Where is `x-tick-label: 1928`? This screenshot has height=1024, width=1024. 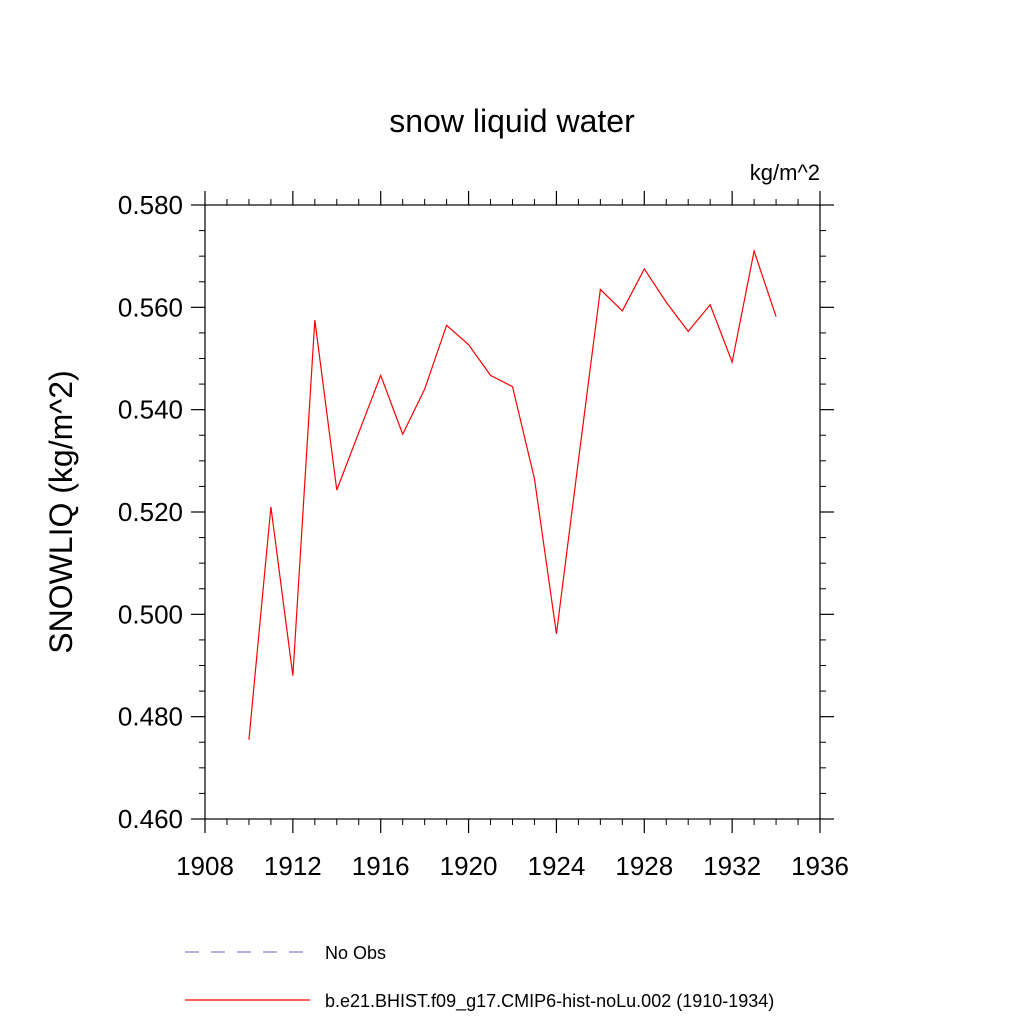
x-tick-label: 1928 is located at coordinates (644, 866).